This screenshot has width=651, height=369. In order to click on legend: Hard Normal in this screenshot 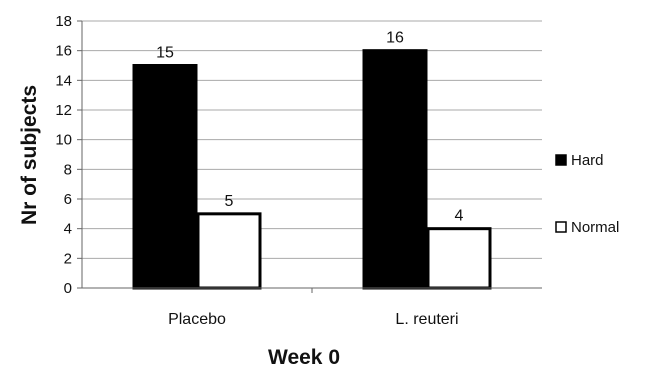, I will do `click(587, 194)`.